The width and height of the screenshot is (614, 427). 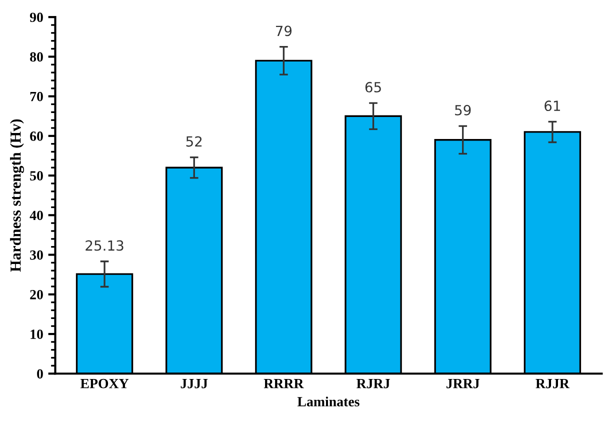 What do you see at coordinates (36, 255) in the screenshot?
I see `y-tick-label: 30` at bounding box center [36, 255].